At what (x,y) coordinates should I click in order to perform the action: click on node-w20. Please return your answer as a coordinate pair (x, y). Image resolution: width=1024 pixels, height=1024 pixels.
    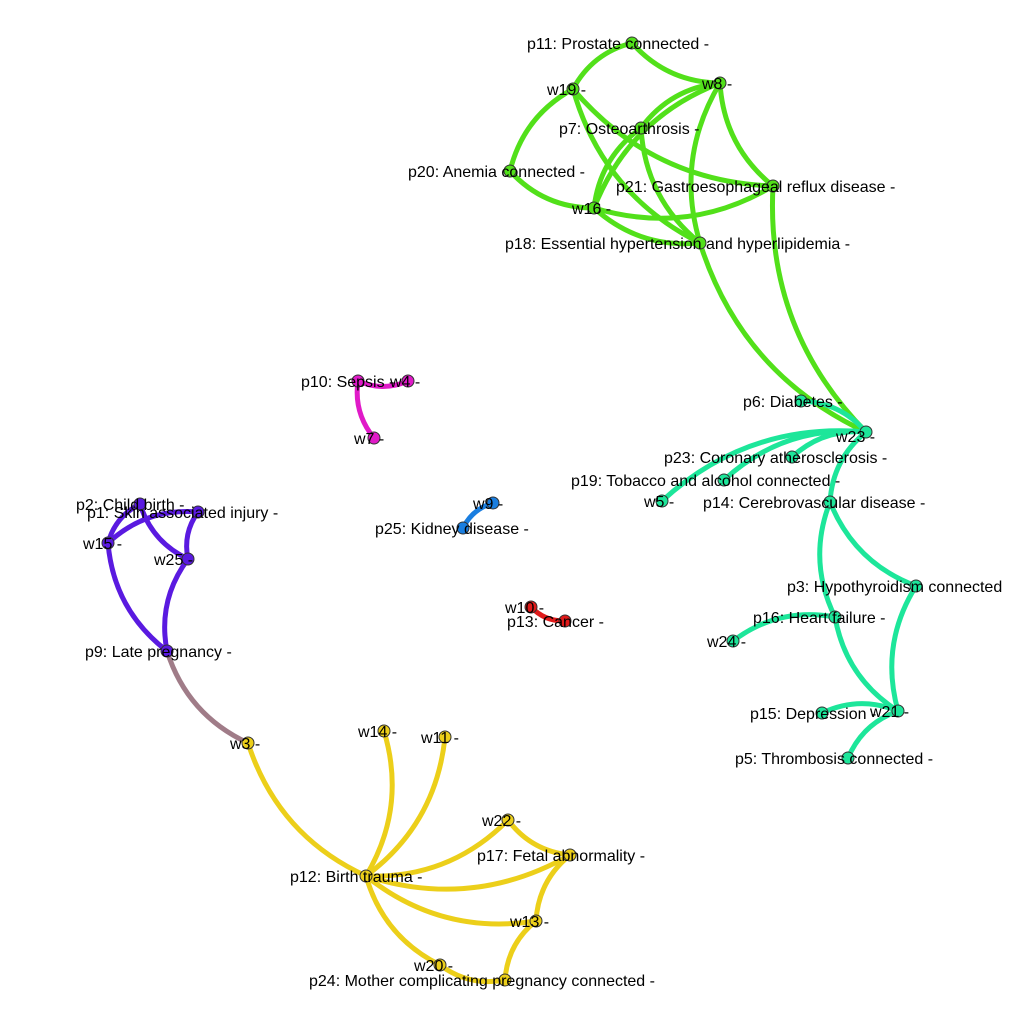
    Looking at the image, I should click on (440, 965).